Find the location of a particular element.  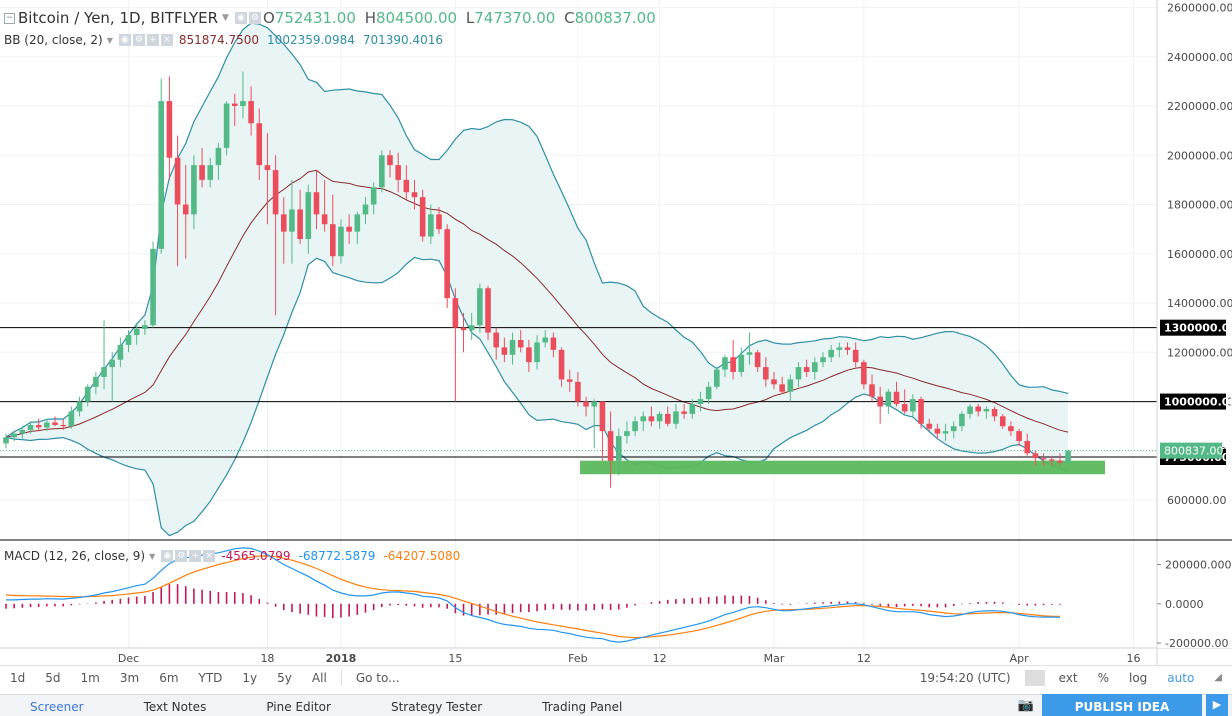

tab-strategy-tester: Strategy Tester is located at coordinates (436, 707).